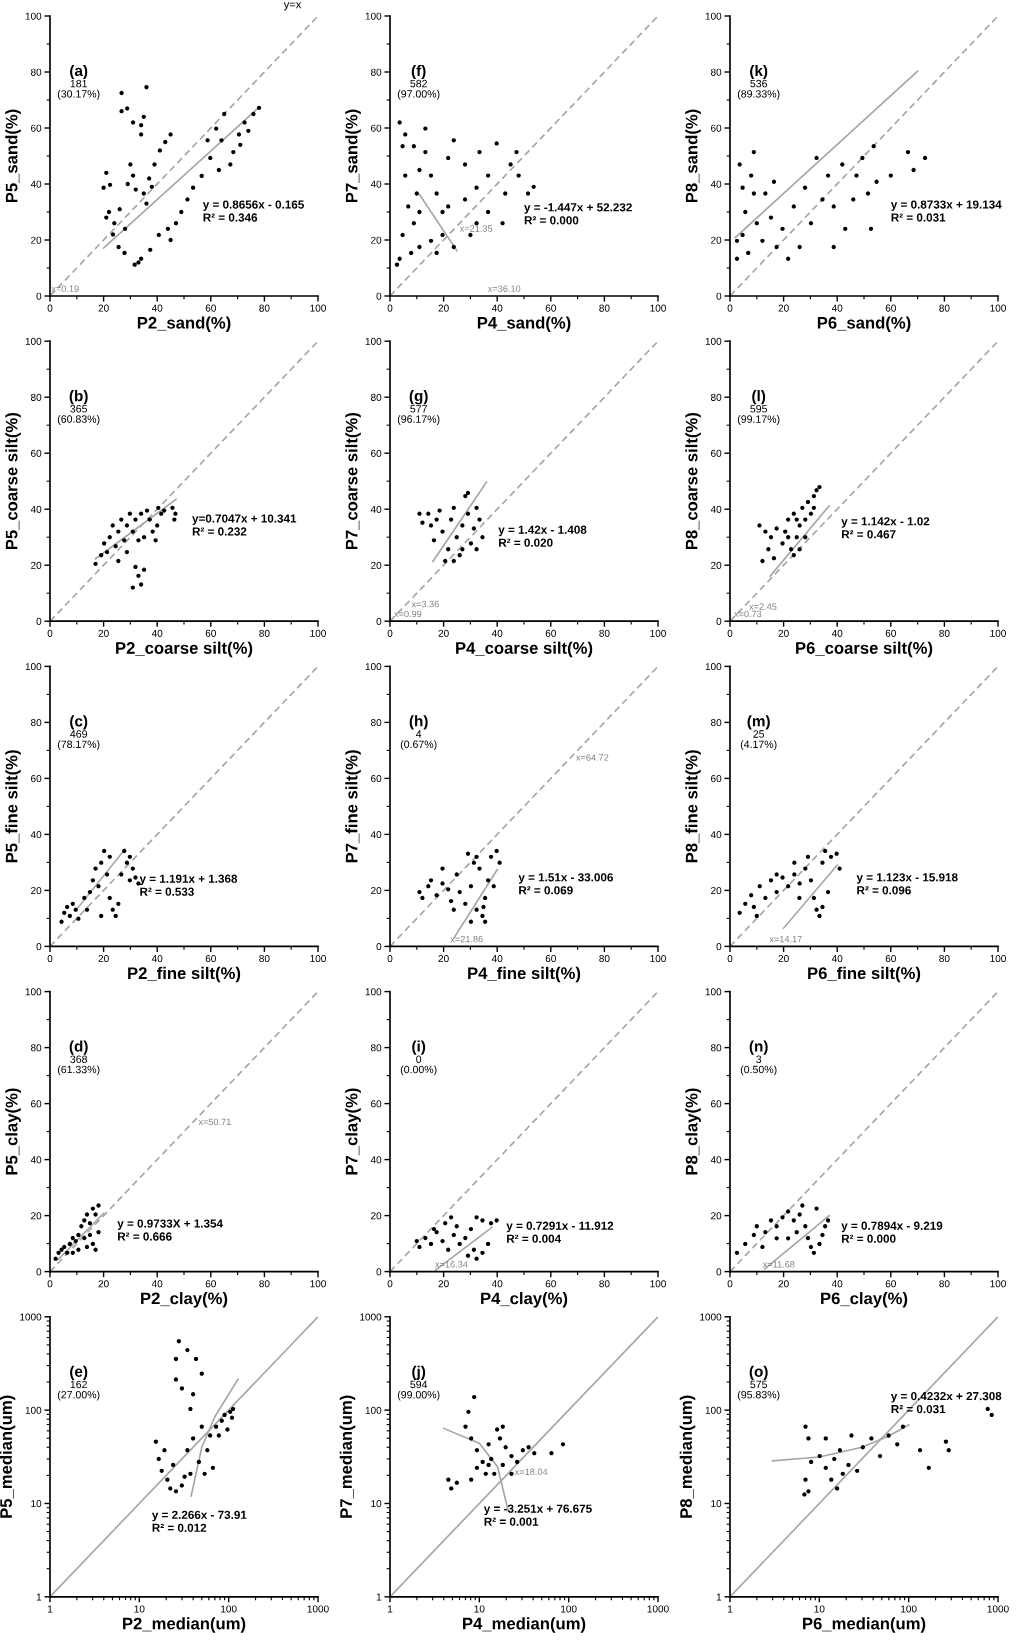 The width and height of the screenshot is (1018, 1642). I want to click on x-axis-title: P4_coarse silt(%), so click(524, 649).